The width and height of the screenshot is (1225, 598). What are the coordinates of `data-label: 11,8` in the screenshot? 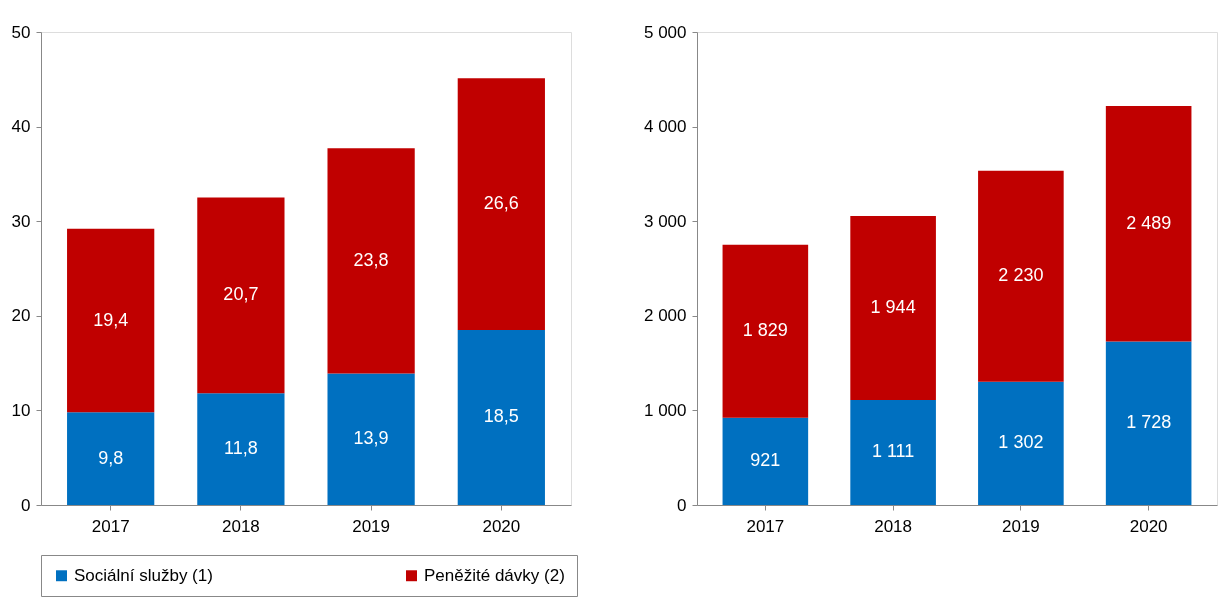 It's located at (241, 448).